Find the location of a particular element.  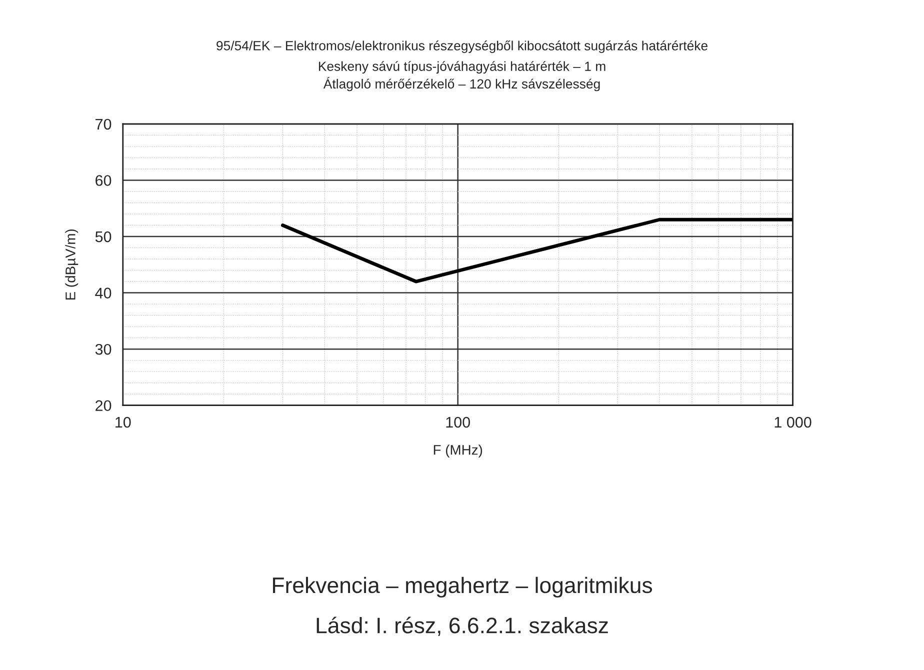

y-tick-label: 20 is located at coordinates (104, 406).